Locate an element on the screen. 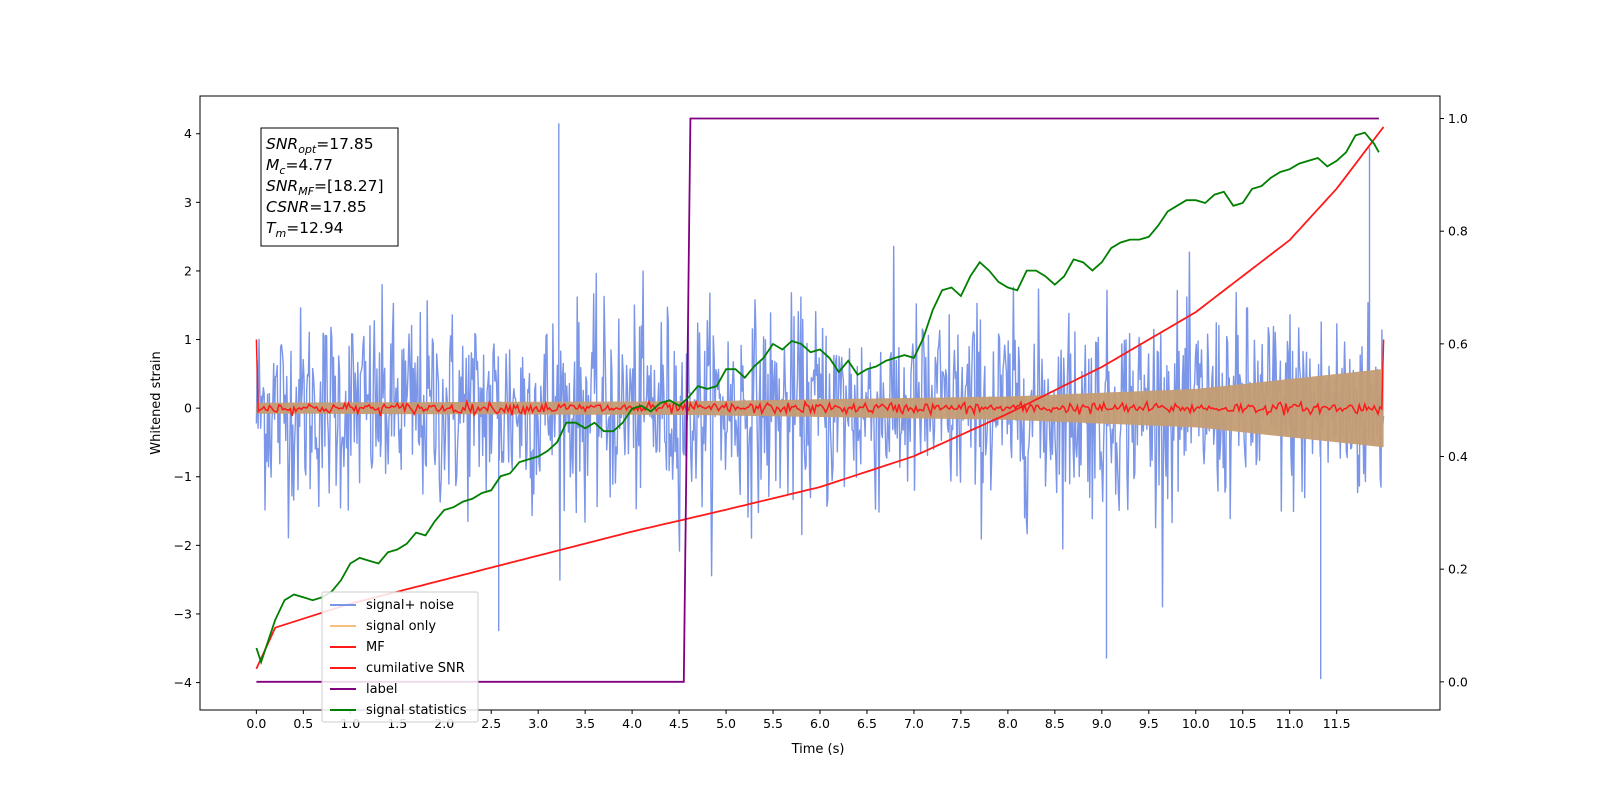  y2-tick-label: 0.6 is located at coordinates (1458, 343).